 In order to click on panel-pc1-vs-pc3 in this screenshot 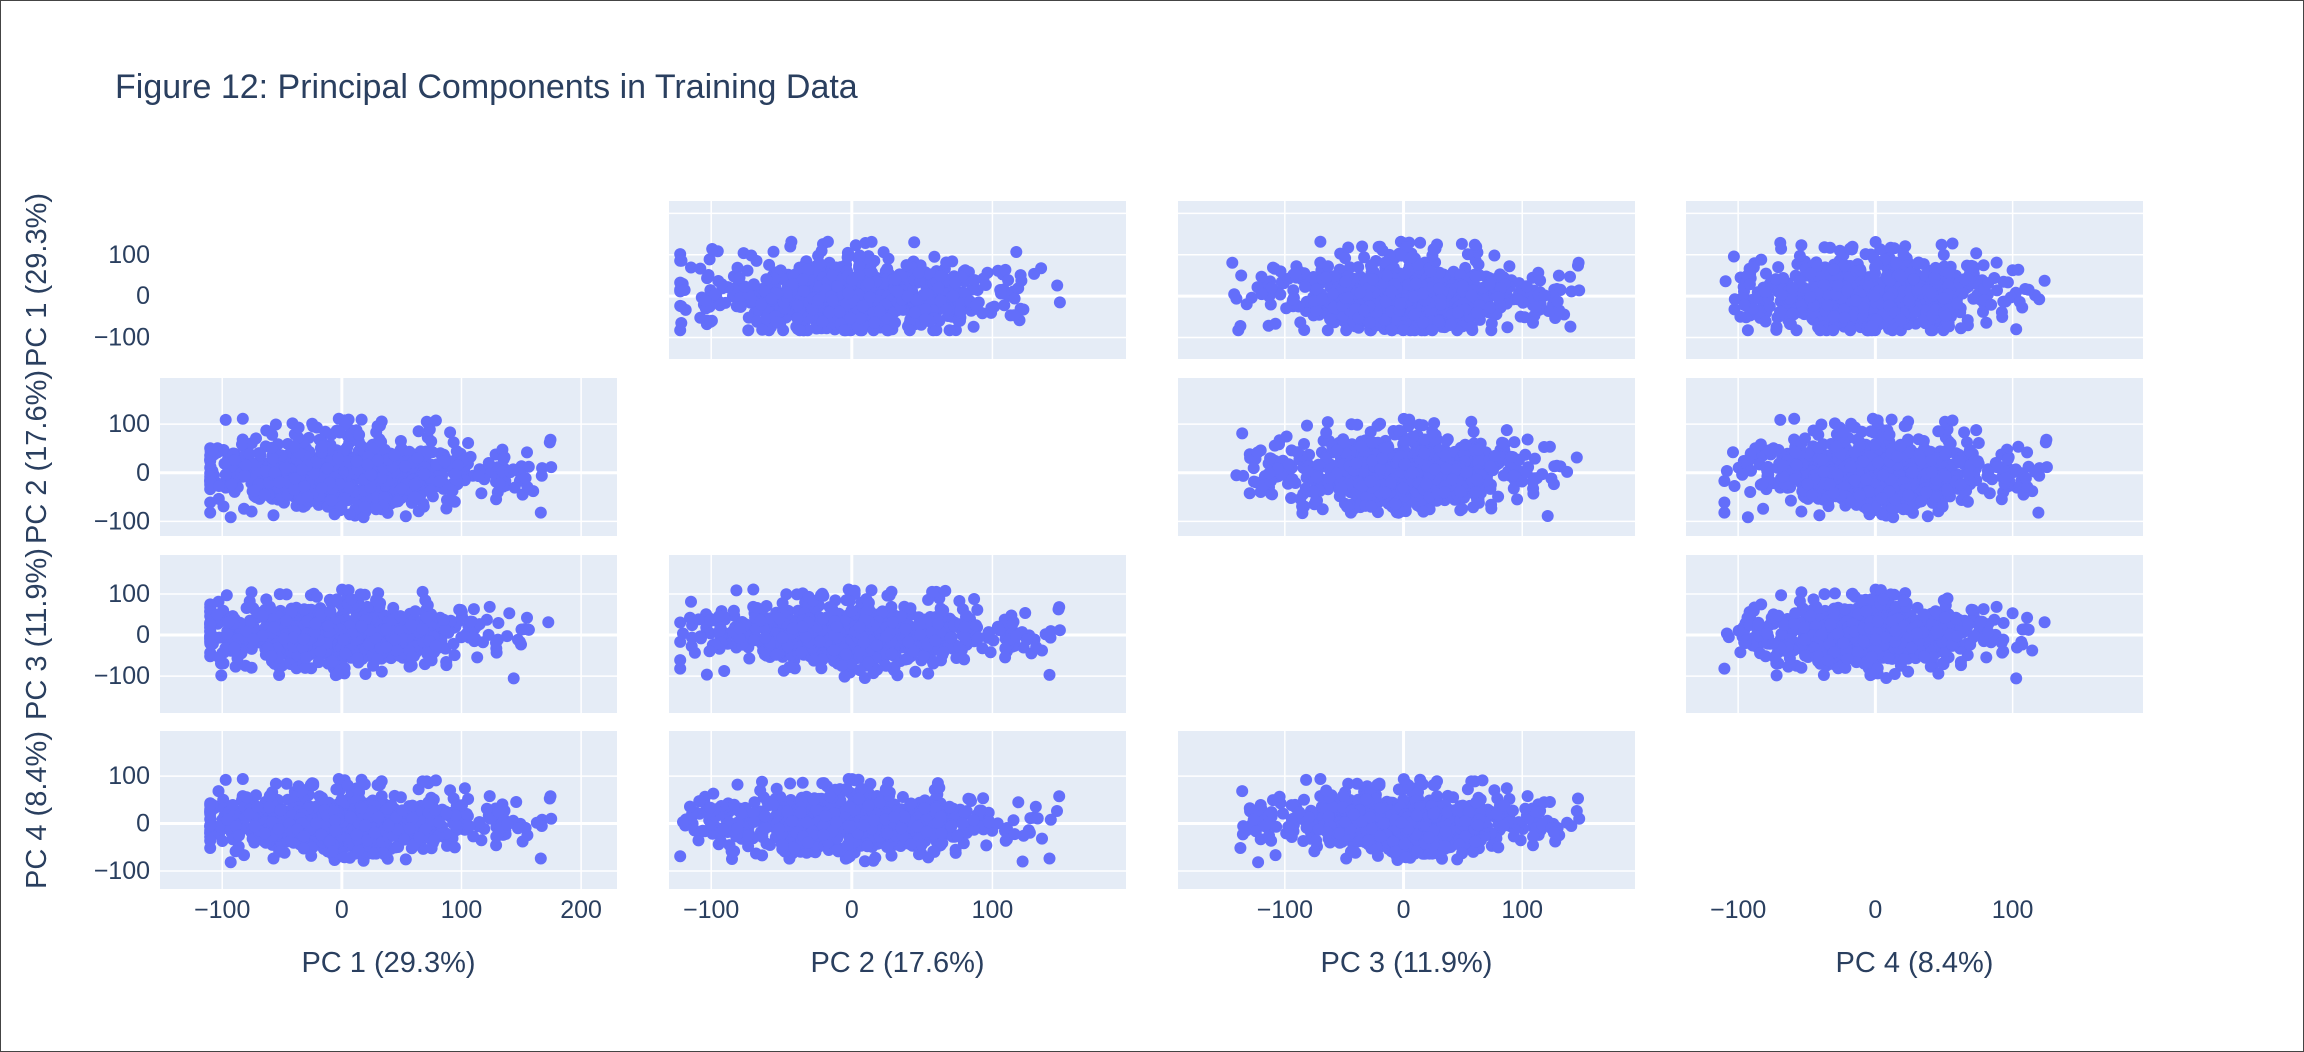, I will do `click(1406, 280)`.